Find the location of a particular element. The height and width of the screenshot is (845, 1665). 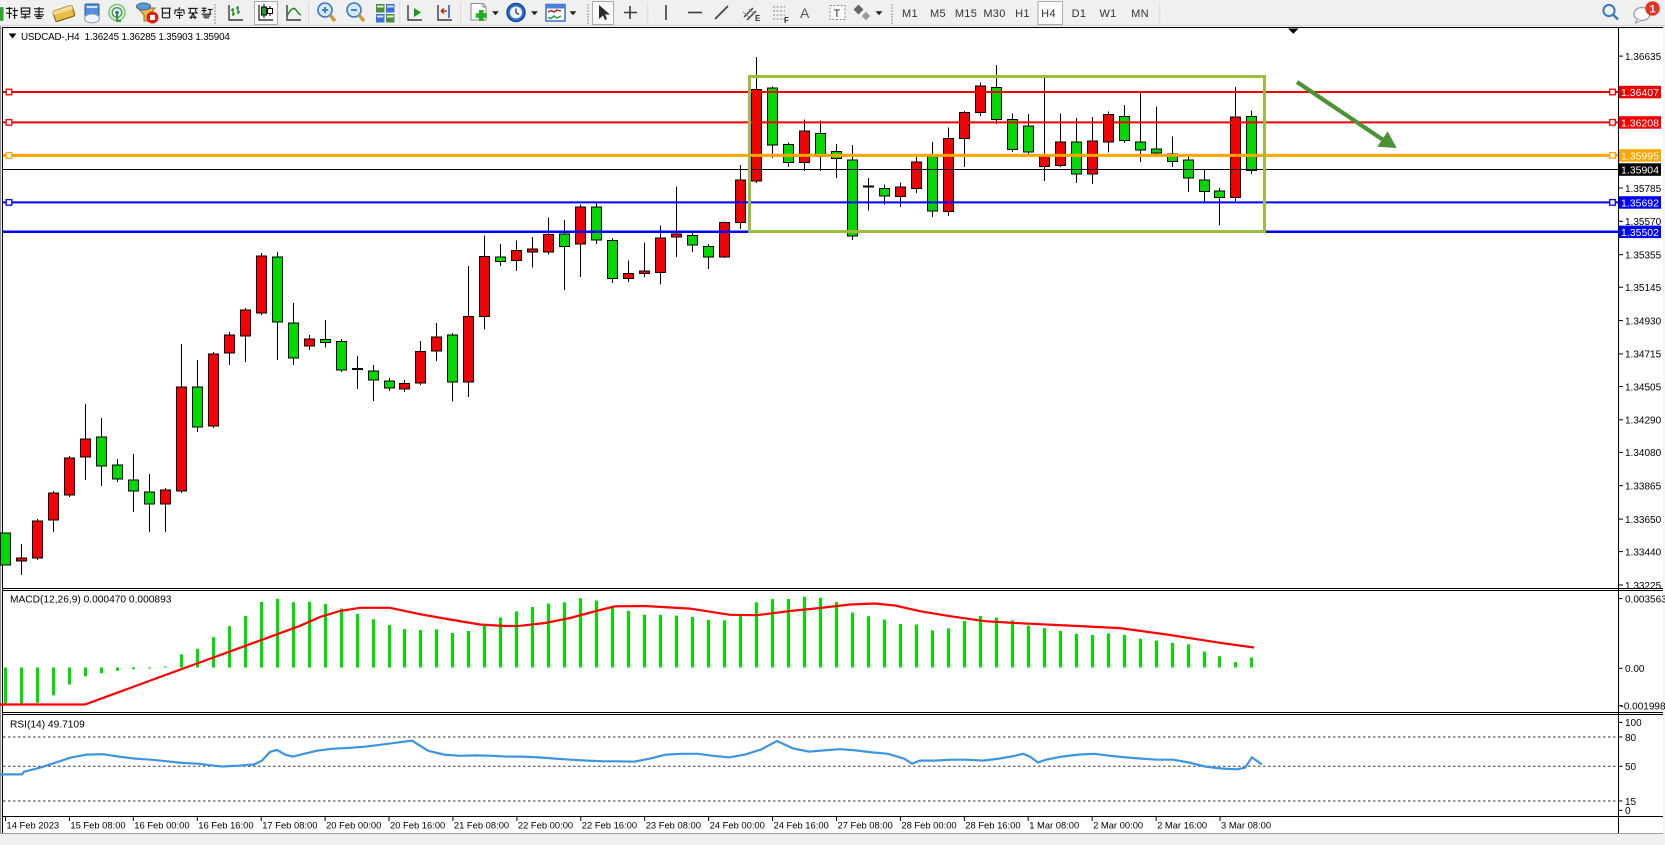

svg-text: 1.35692 is located at coordinates (1640, 203).